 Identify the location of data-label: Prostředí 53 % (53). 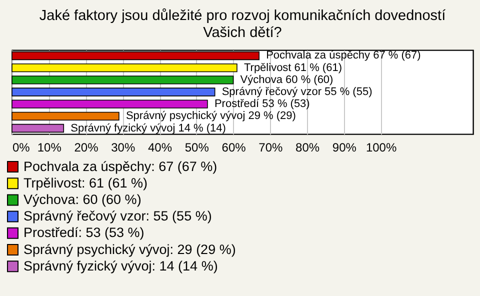
(262, 104).